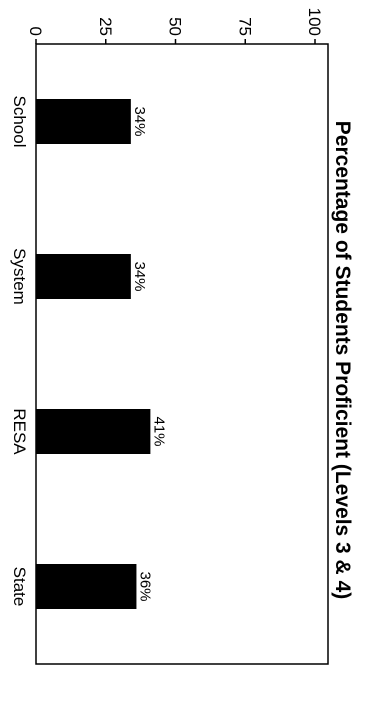 The width and height of the screenshot is (370, 719). What do you see at coordinates (105, 26) in the screenshot?
I see `y-tick-label: 25` at bounding box center [105, 26].